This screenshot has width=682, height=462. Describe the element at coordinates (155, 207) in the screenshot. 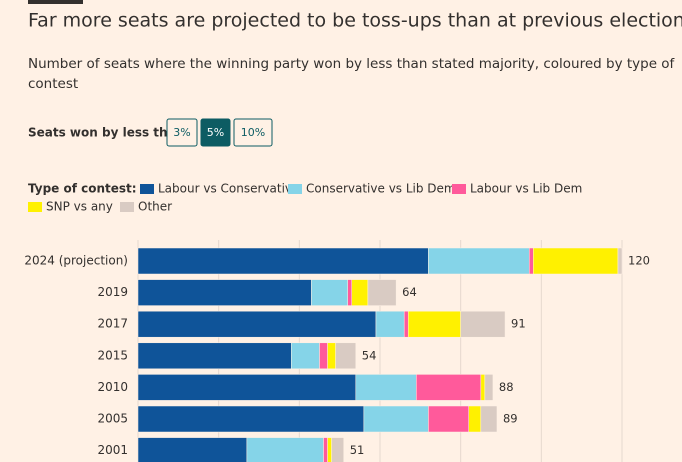

I see `legend-label: Other` at that location.